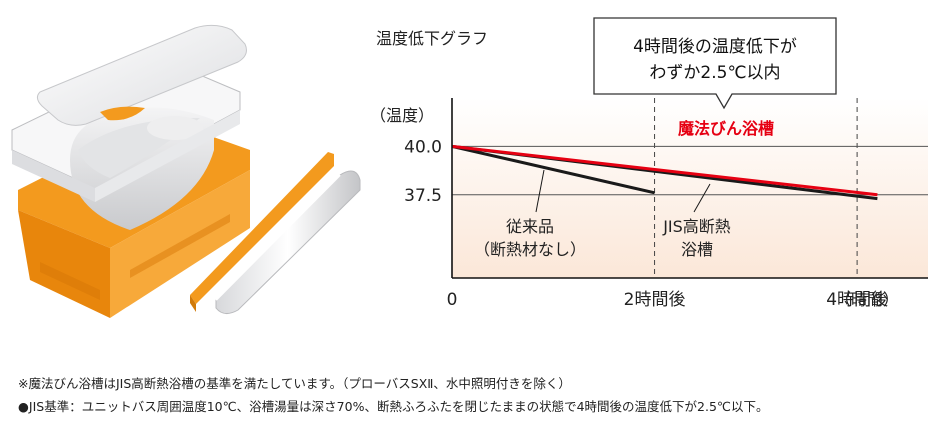  What do you see at coordinates (530, 226) in the screenshot?
I see `svg-text: 従来品` at bounding box center [530, 226].